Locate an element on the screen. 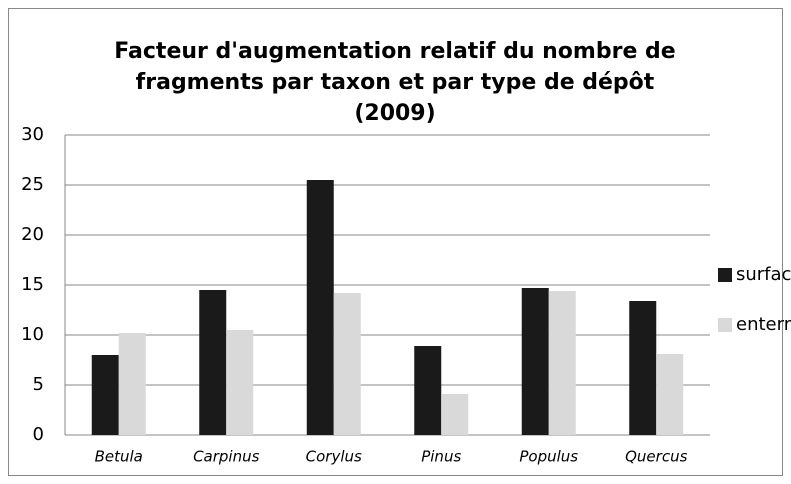 Image resolution: width=791 pixels, height=484 pixels. y-tick-label: 30 is located at coordinates (32, 134).